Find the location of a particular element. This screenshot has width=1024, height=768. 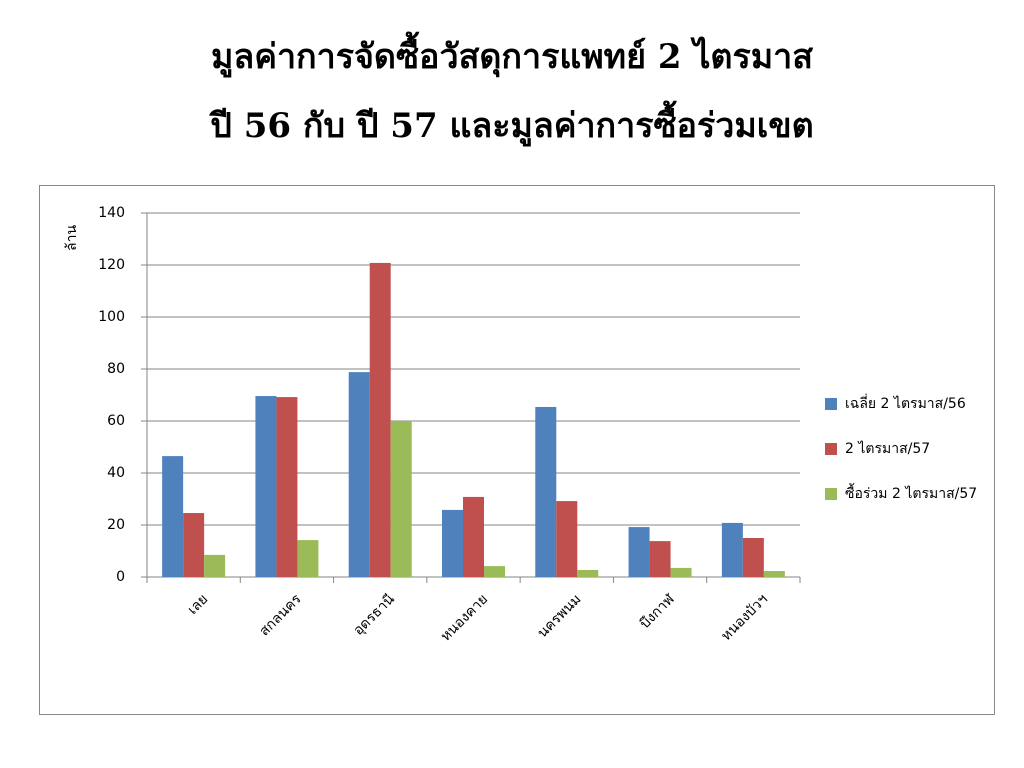

y-tick-label: 120 is located at coordinates (111, 265).